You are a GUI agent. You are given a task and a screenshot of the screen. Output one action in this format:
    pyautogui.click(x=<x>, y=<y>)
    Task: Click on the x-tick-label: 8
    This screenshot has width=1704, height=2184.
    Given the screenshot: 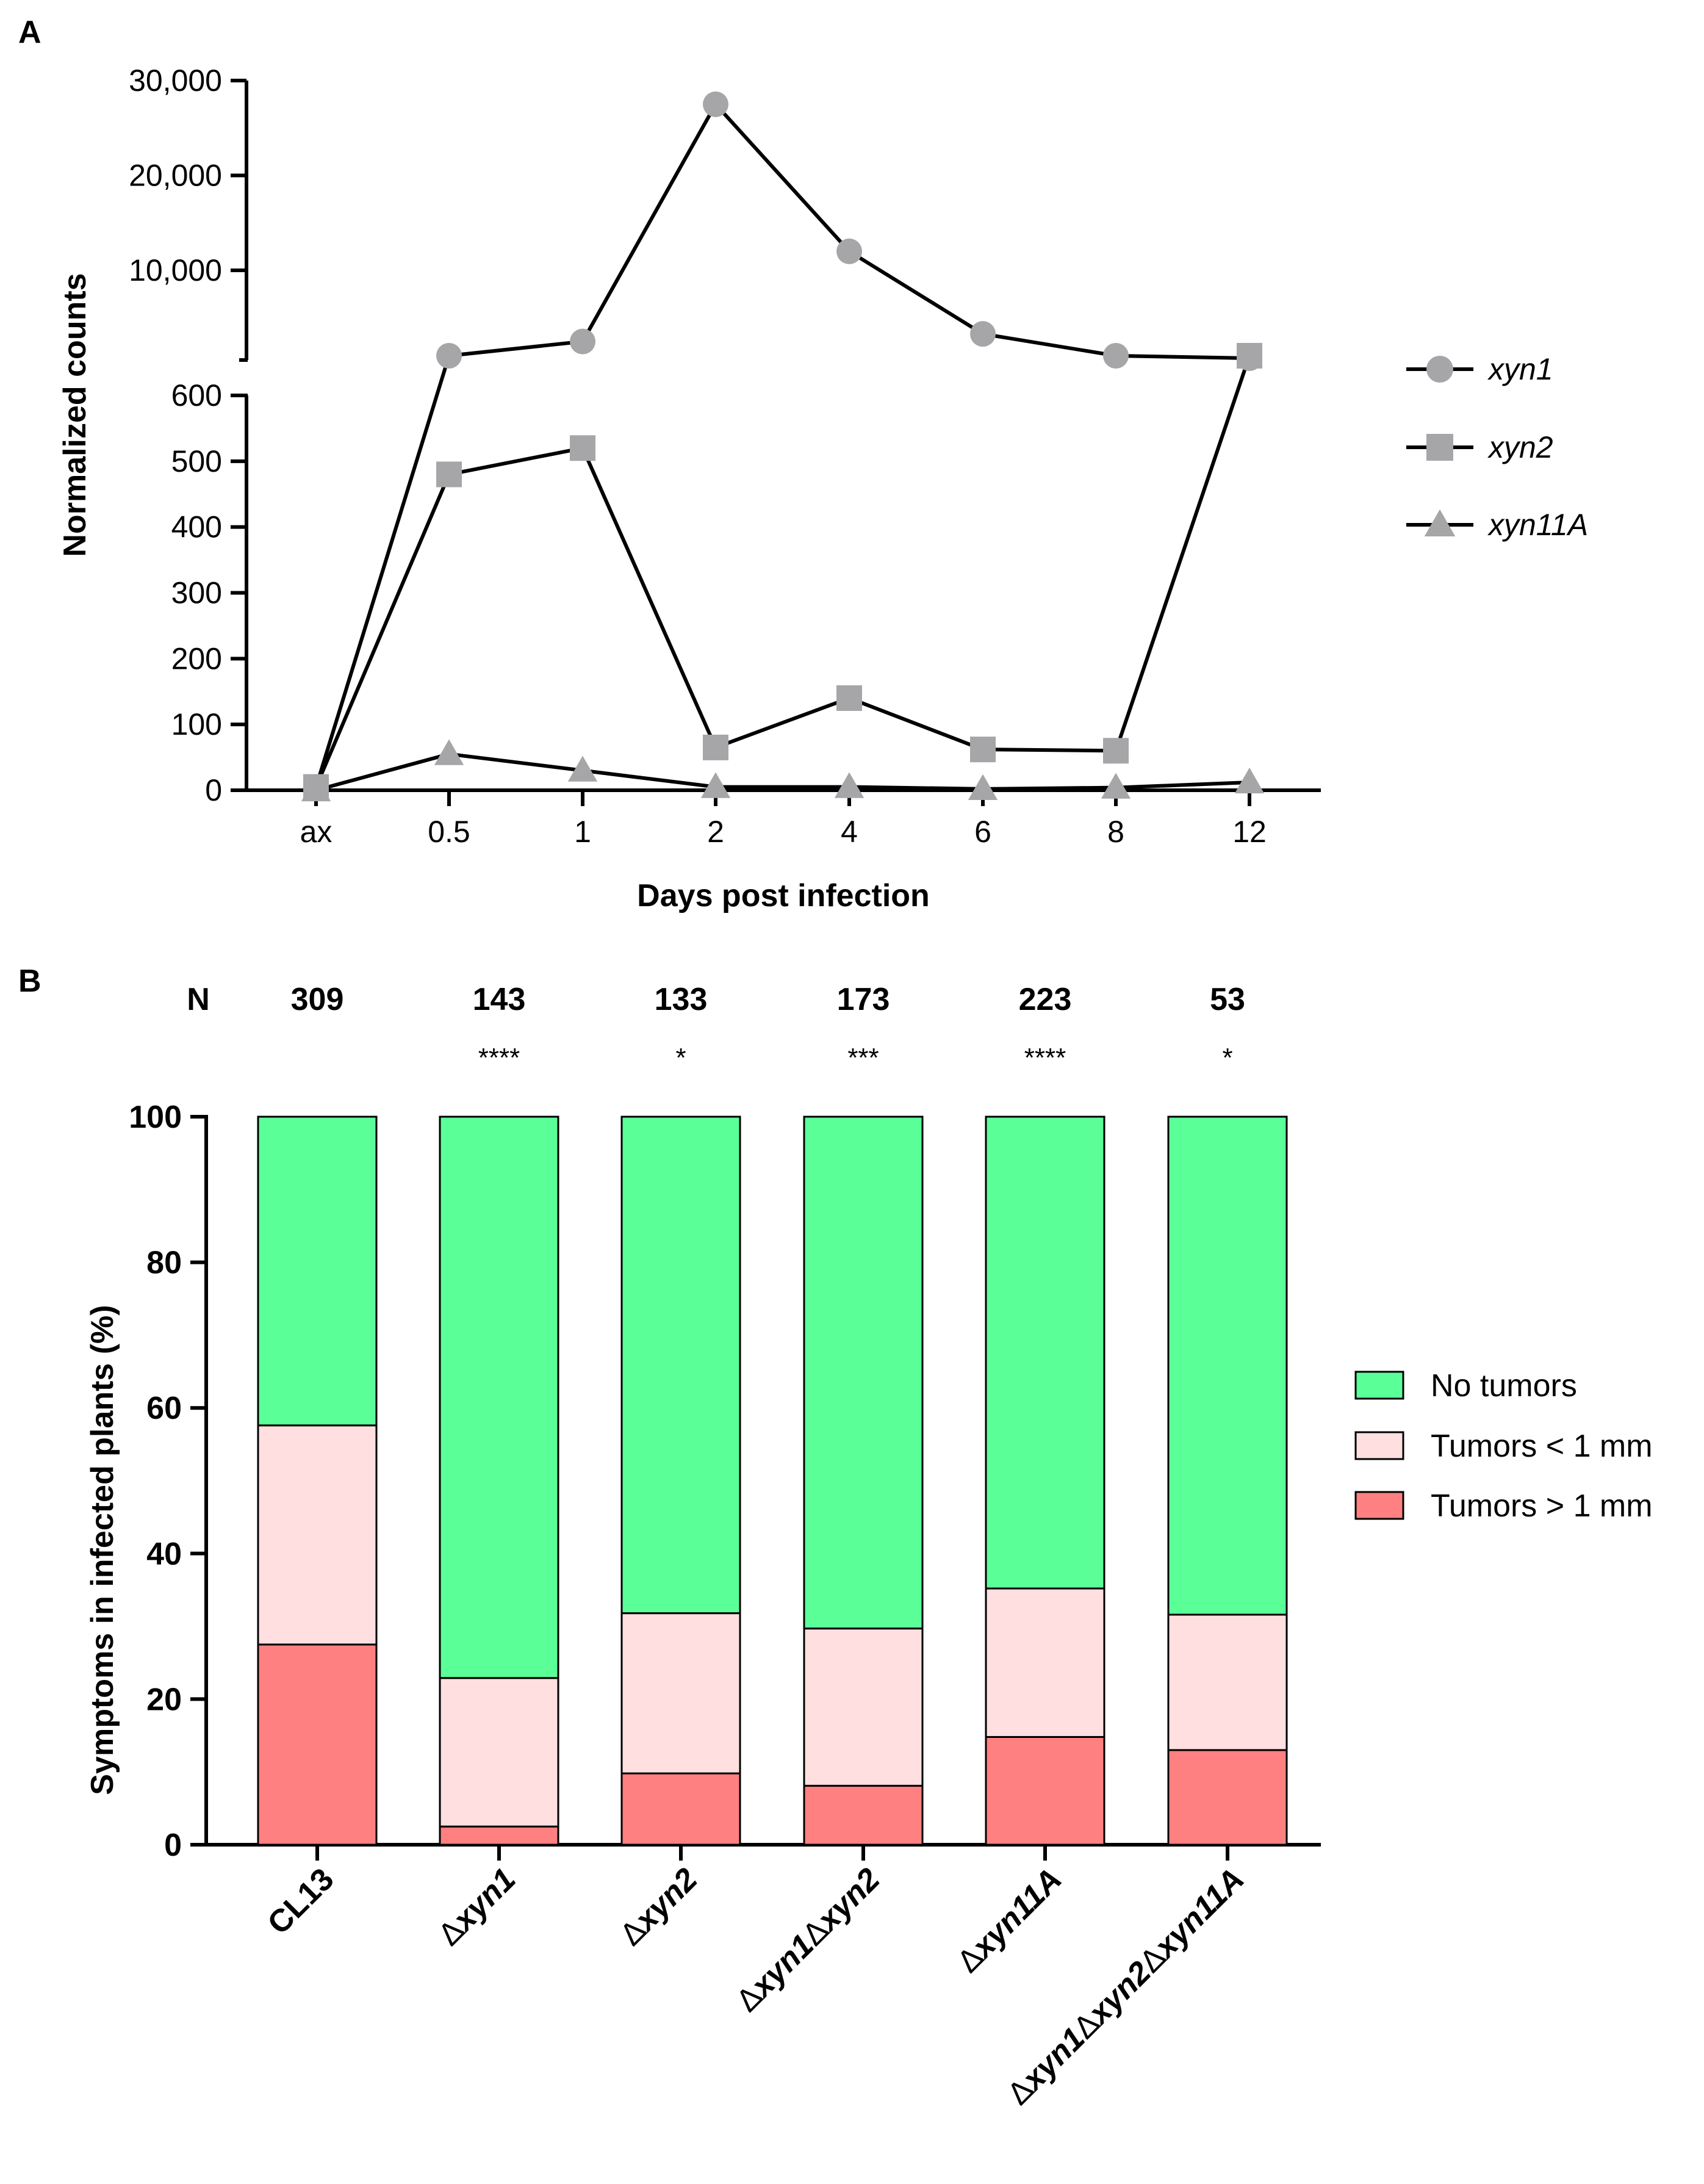 What is the action you would take?
    pyautogui.click(x=1115, y=832)
    